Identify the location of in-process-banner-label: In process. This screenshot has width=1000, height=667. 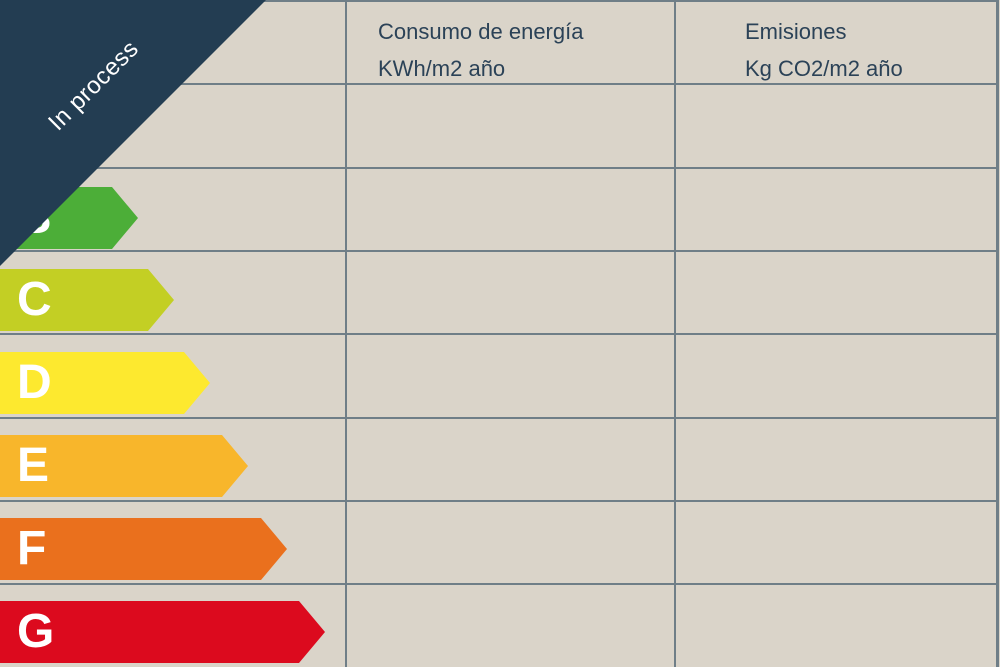
(94, 86).